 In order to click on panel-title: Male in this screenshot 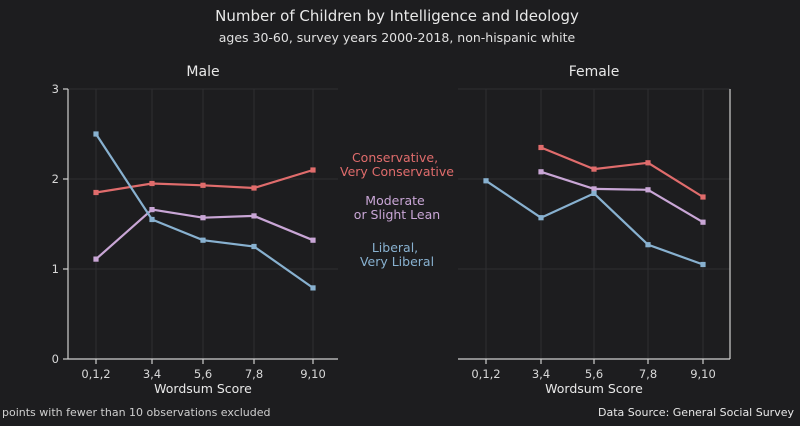, I will do `click(202, 72)`.